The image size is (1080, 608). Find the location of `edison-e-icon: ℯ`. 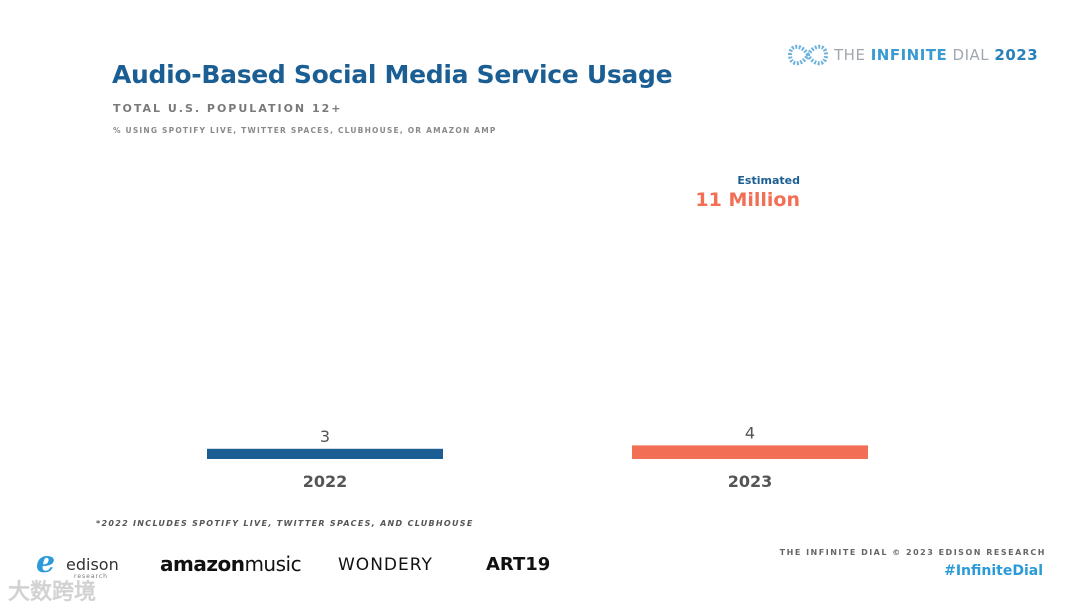

edison-e-icon: ℯ is located at coordinates (46, 562).